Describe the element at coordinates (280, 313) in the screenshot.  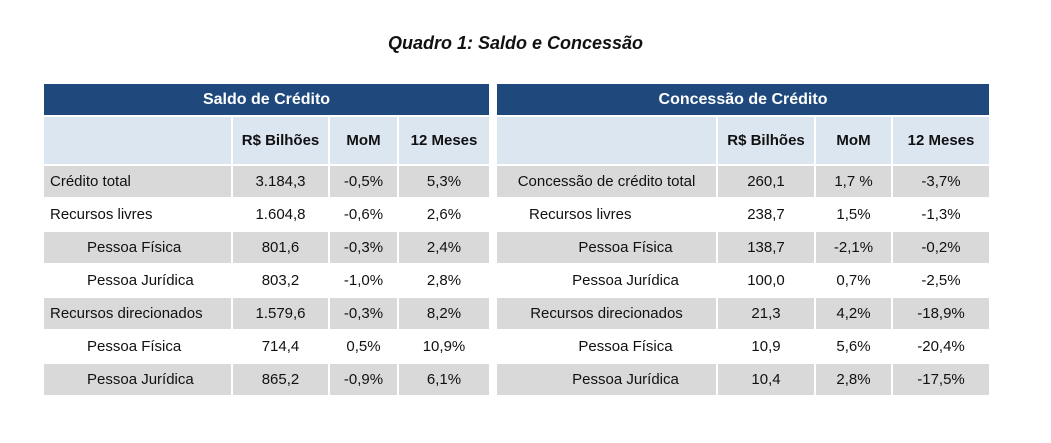
I see `cell-rs-bilhoes: 1.579,6` at that location.